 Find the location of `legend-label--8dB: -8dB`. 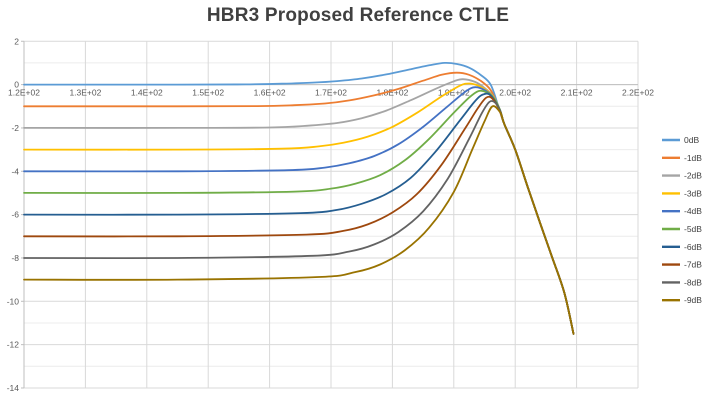

legend-label--8dB: -8dB is located at coordinates (693, 282).